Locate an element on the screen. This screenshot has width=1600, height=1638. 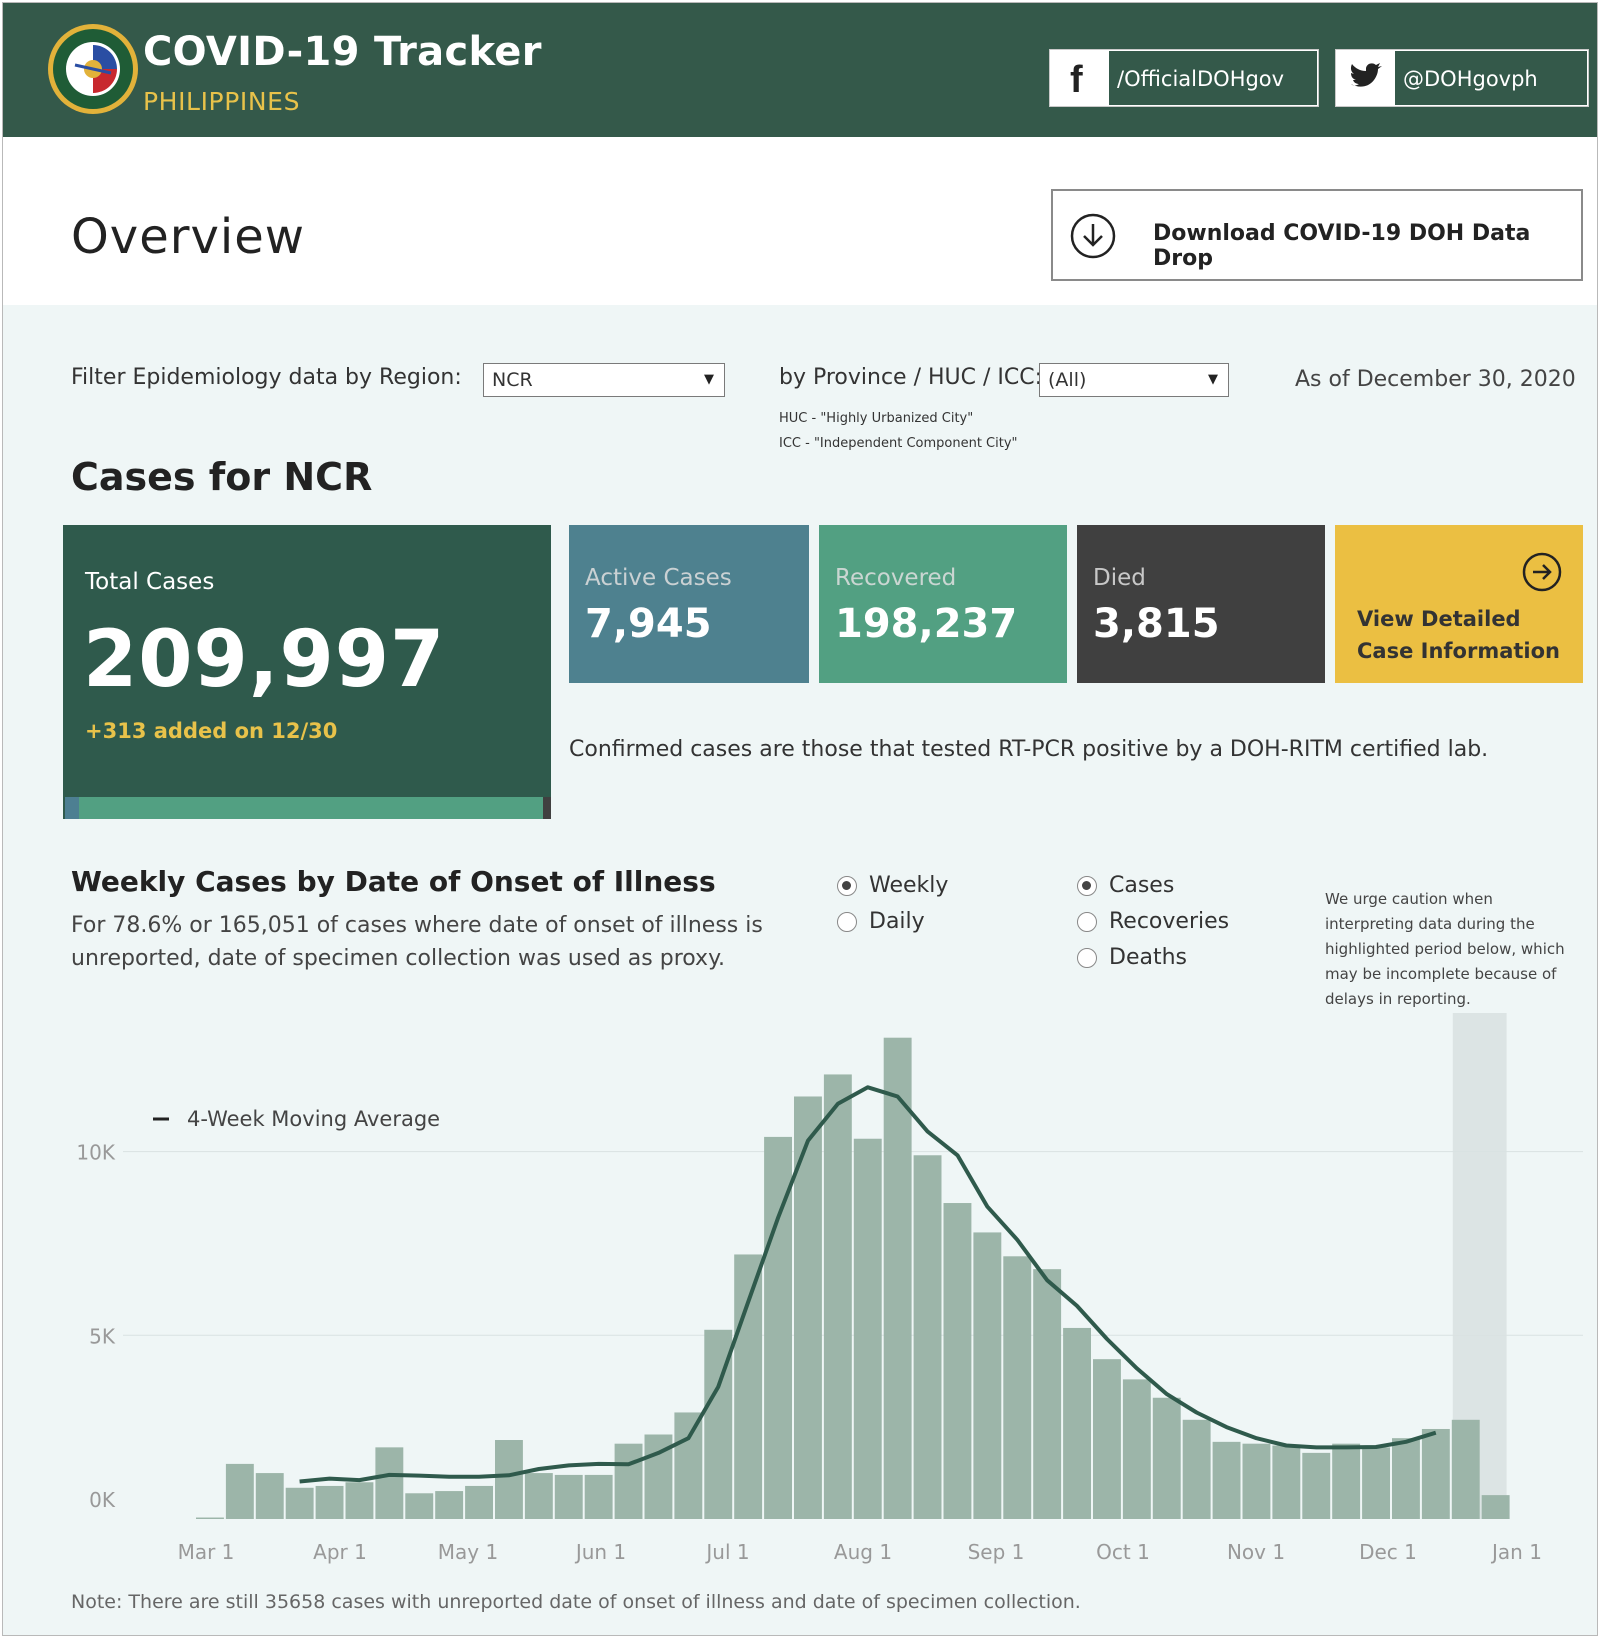
added-today: +313 added on 12/30 is located at coordinates (211, 731).